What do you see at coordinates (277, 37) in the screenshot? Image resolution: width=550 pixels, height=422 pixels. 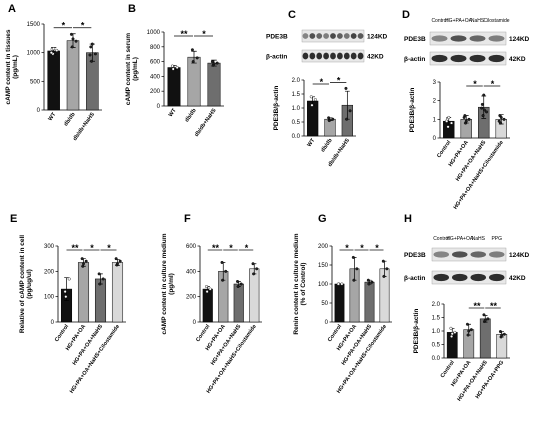 I see `blot-row-label: PDE3B` at bounding box center [277, 37].